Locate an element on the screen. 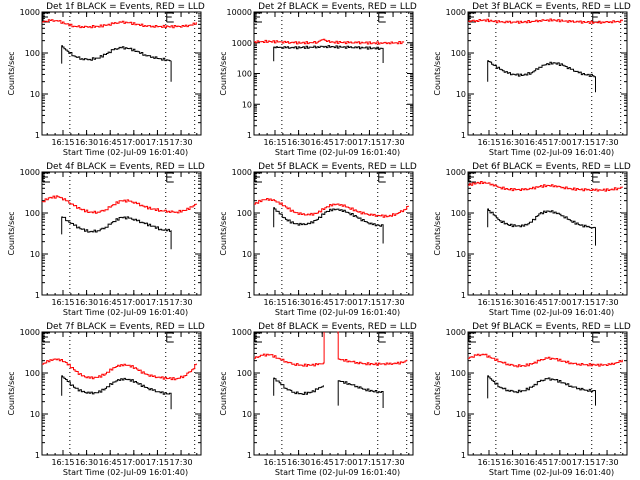 Image resolution: width=640 pixels, height=480 pixels. panel-title: Det 5f BLACK = Events, RED = LLD is located at coordinates (337, 167).